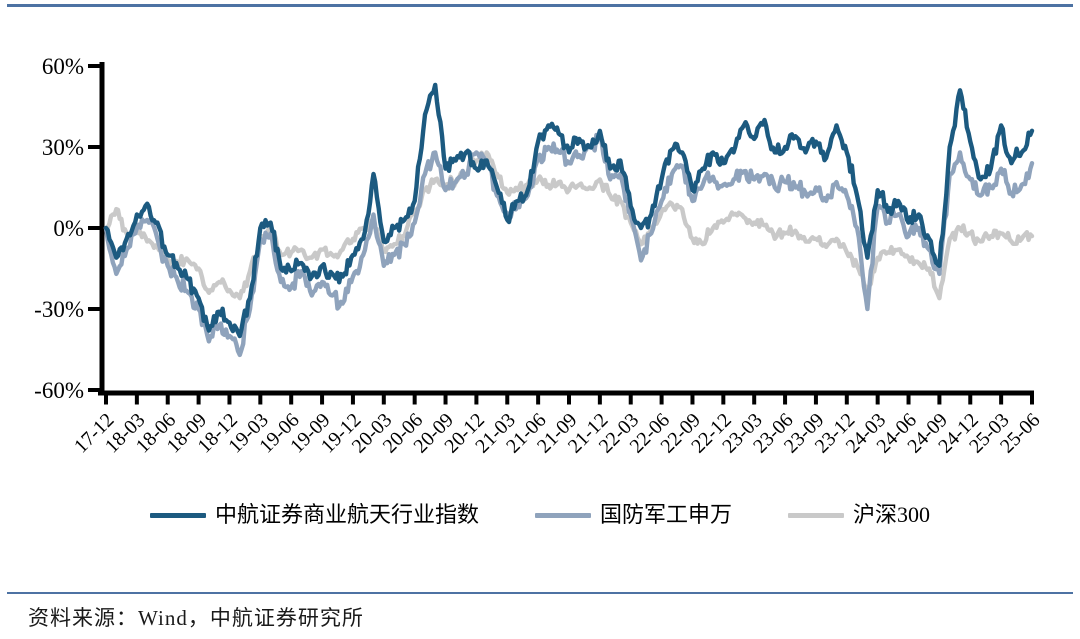 The image size is (1080, 639). I want to click on y-tick-label: 0%, so click(68, 228).